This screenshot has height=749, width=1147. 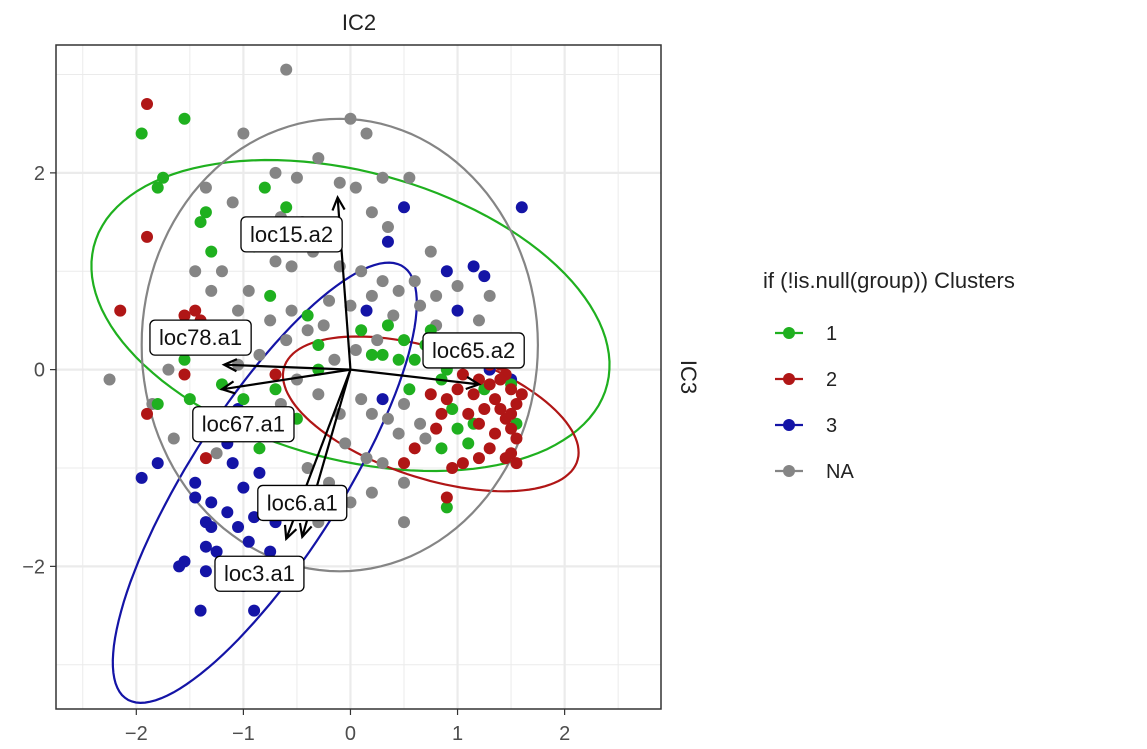 I want to click on y-tick-label: 0, so click(x=39, y=371).